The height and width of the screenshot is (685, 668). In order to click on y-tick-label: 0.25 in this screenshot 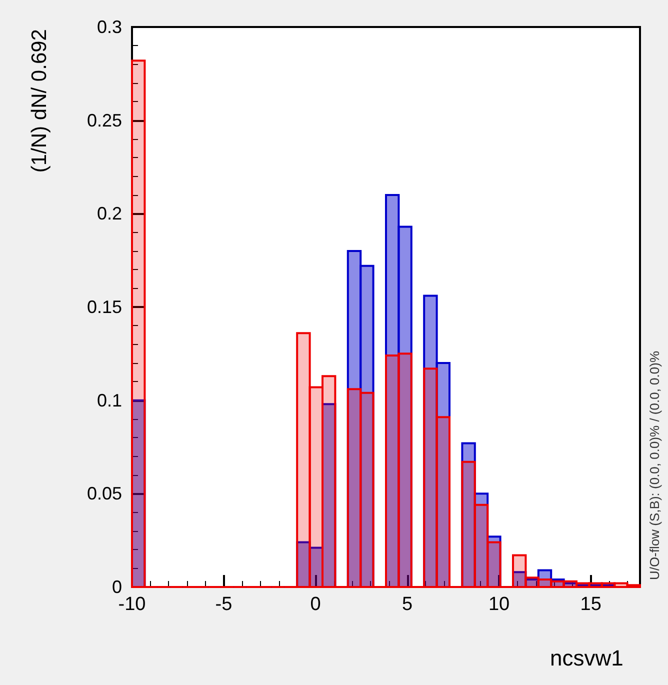, I will do `click(104, 120)`.